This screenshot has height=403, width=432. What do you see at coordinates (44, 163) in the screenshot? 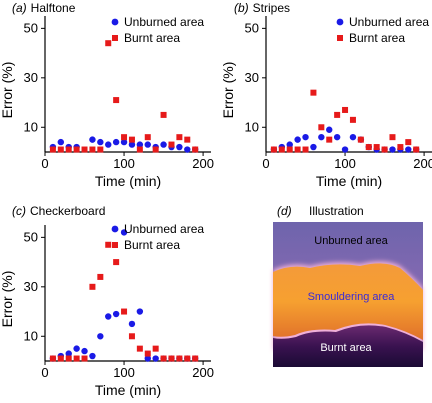
I see `x-tick-label: 0` at bounding box center [44, 163].